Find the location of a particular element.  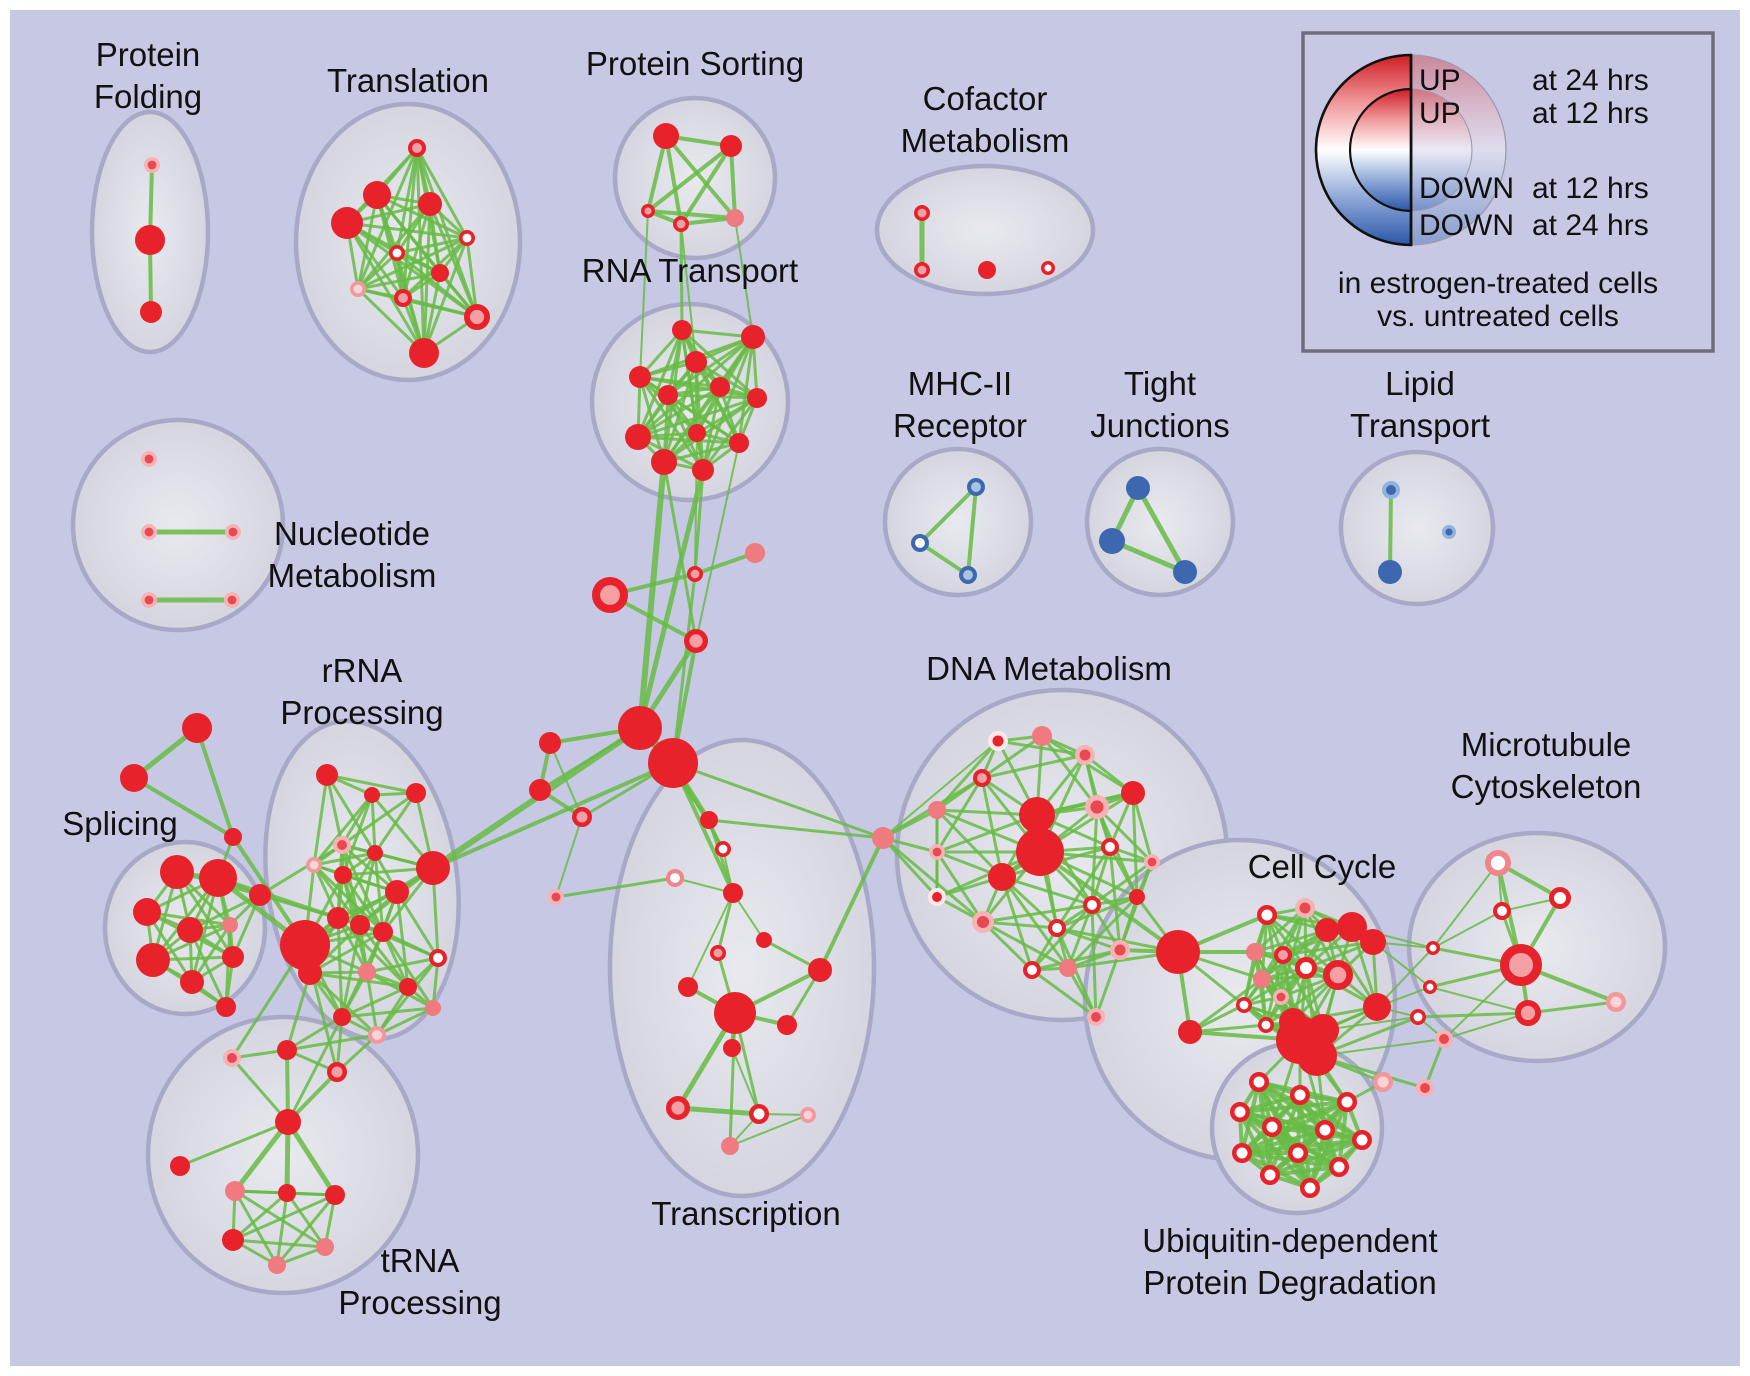

node-CF2 is located at coordinates (987, 270).